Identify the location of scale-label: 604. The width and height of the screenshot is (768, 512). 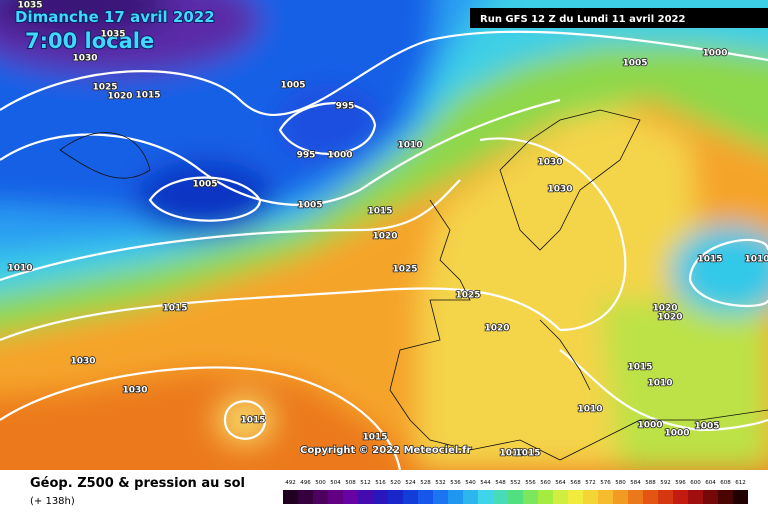
(710, 483).